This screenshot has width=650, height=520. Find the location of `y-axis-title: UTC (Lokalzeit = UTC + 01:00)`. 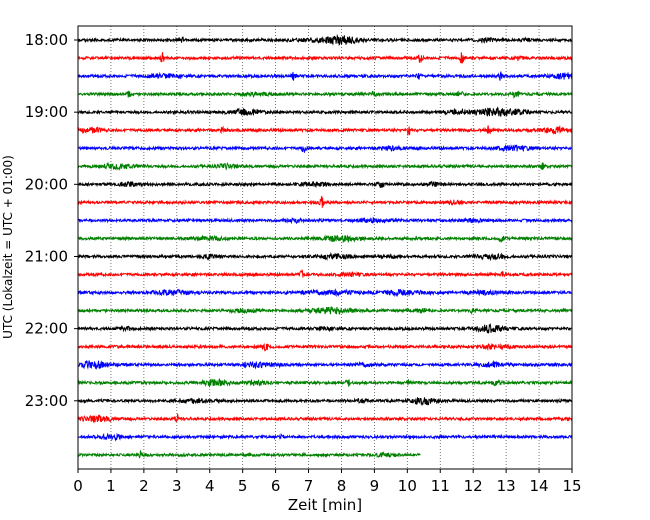

y-axis-title: UTC (Lokalzeit = UTC + 01:00) is located at coordinates (8, 247).